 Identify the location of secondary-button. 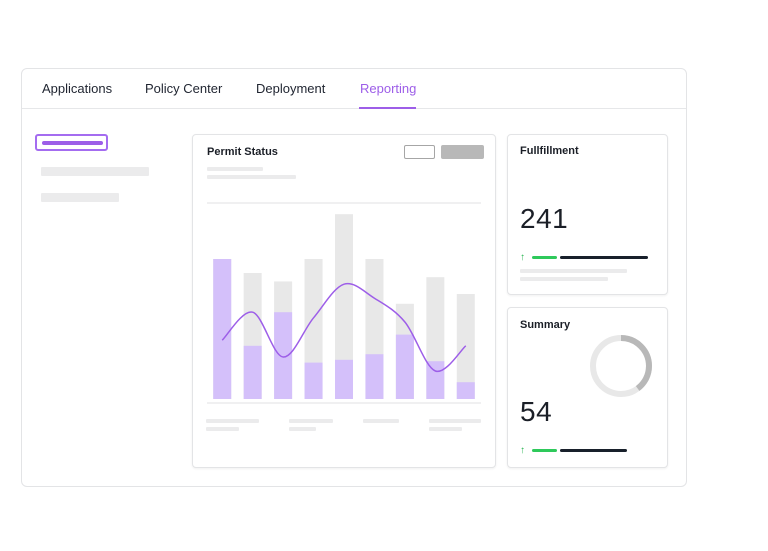
(419, 152).